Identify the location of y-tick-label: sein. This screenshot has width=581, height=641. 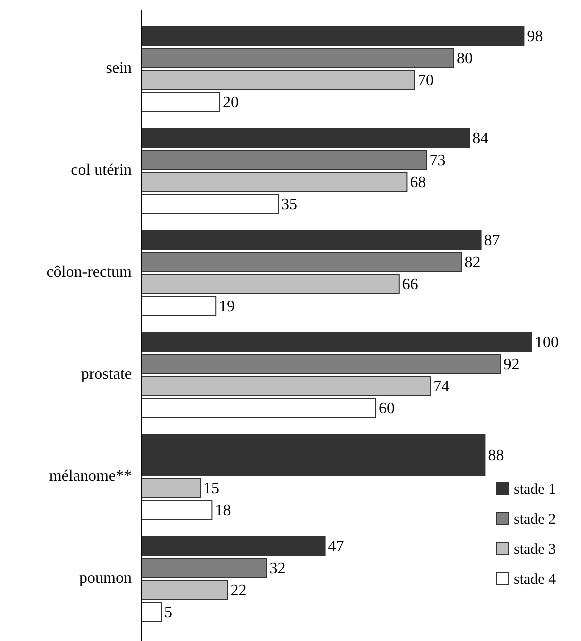
(119, 68).